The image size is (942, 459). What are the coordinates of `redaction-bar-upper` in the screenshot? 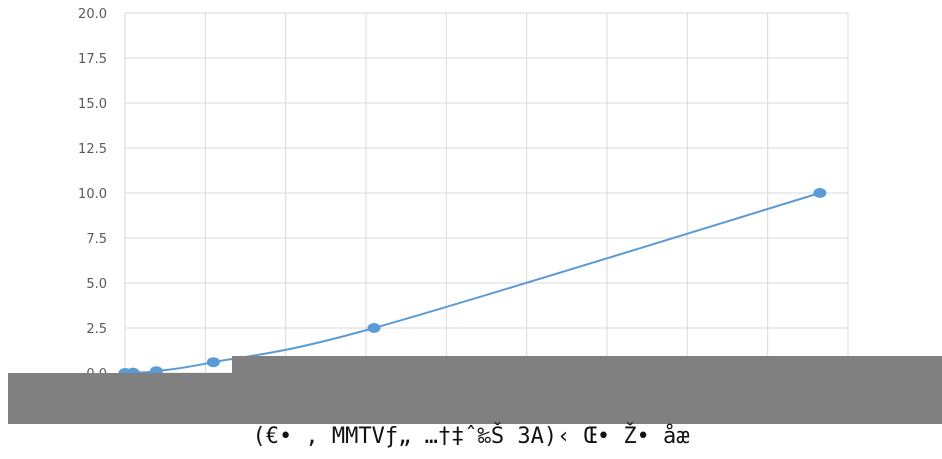 It's located at (587, 366).